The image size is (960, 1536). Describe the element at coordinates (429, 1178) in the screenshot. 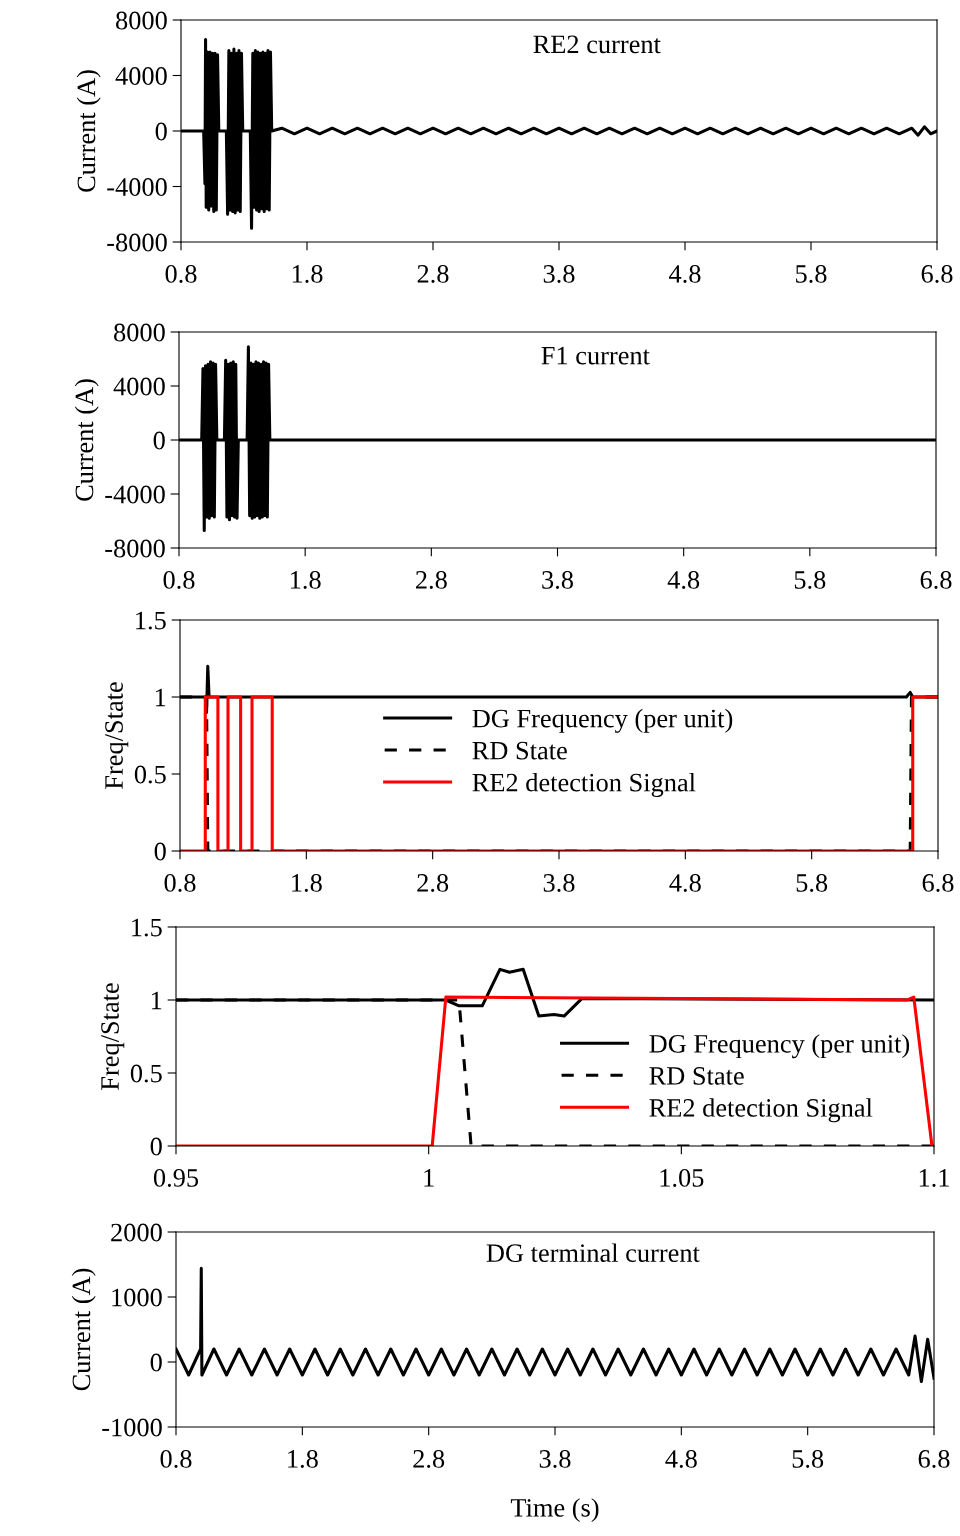

I see `x-tick-label: 1` at that location.